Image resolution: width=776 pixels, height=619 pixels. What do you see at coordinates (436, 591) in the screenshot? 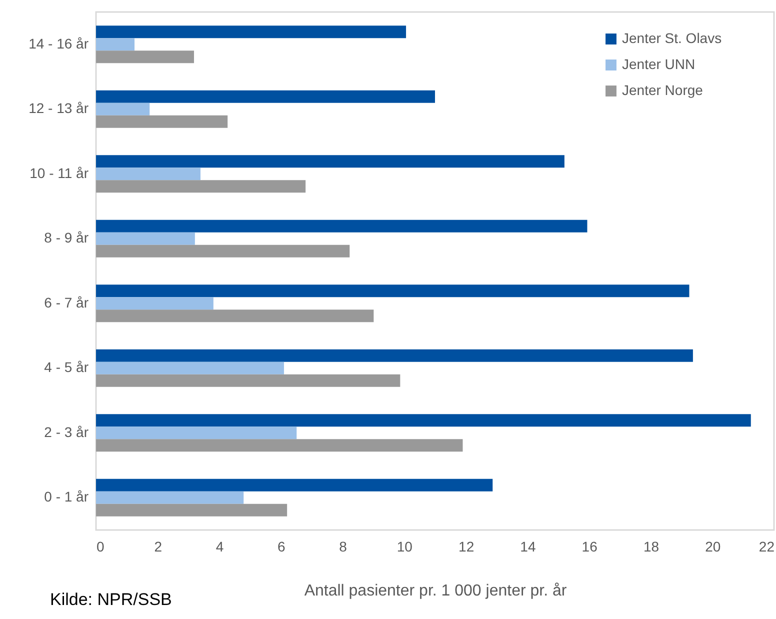
I see `x-axis-title: Antall pasienter pr. 1 000 jenter pr. år` at bounding box center [436, 591].